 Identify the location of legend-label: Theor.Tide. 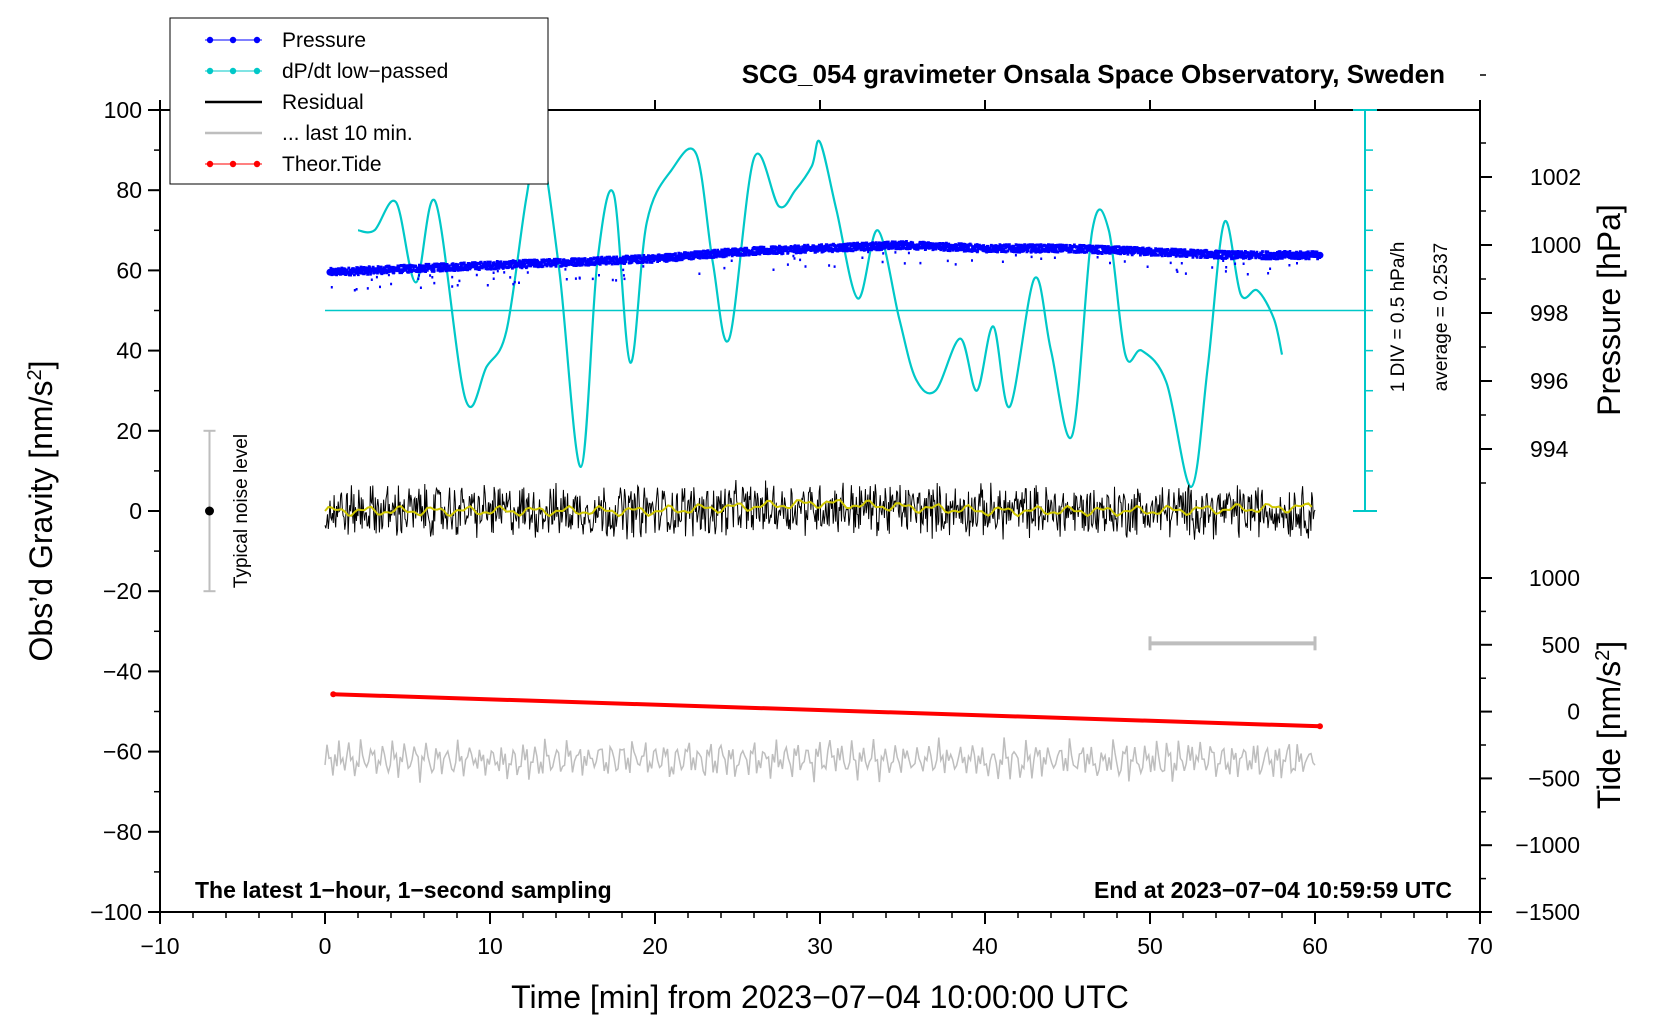
(332, 164).